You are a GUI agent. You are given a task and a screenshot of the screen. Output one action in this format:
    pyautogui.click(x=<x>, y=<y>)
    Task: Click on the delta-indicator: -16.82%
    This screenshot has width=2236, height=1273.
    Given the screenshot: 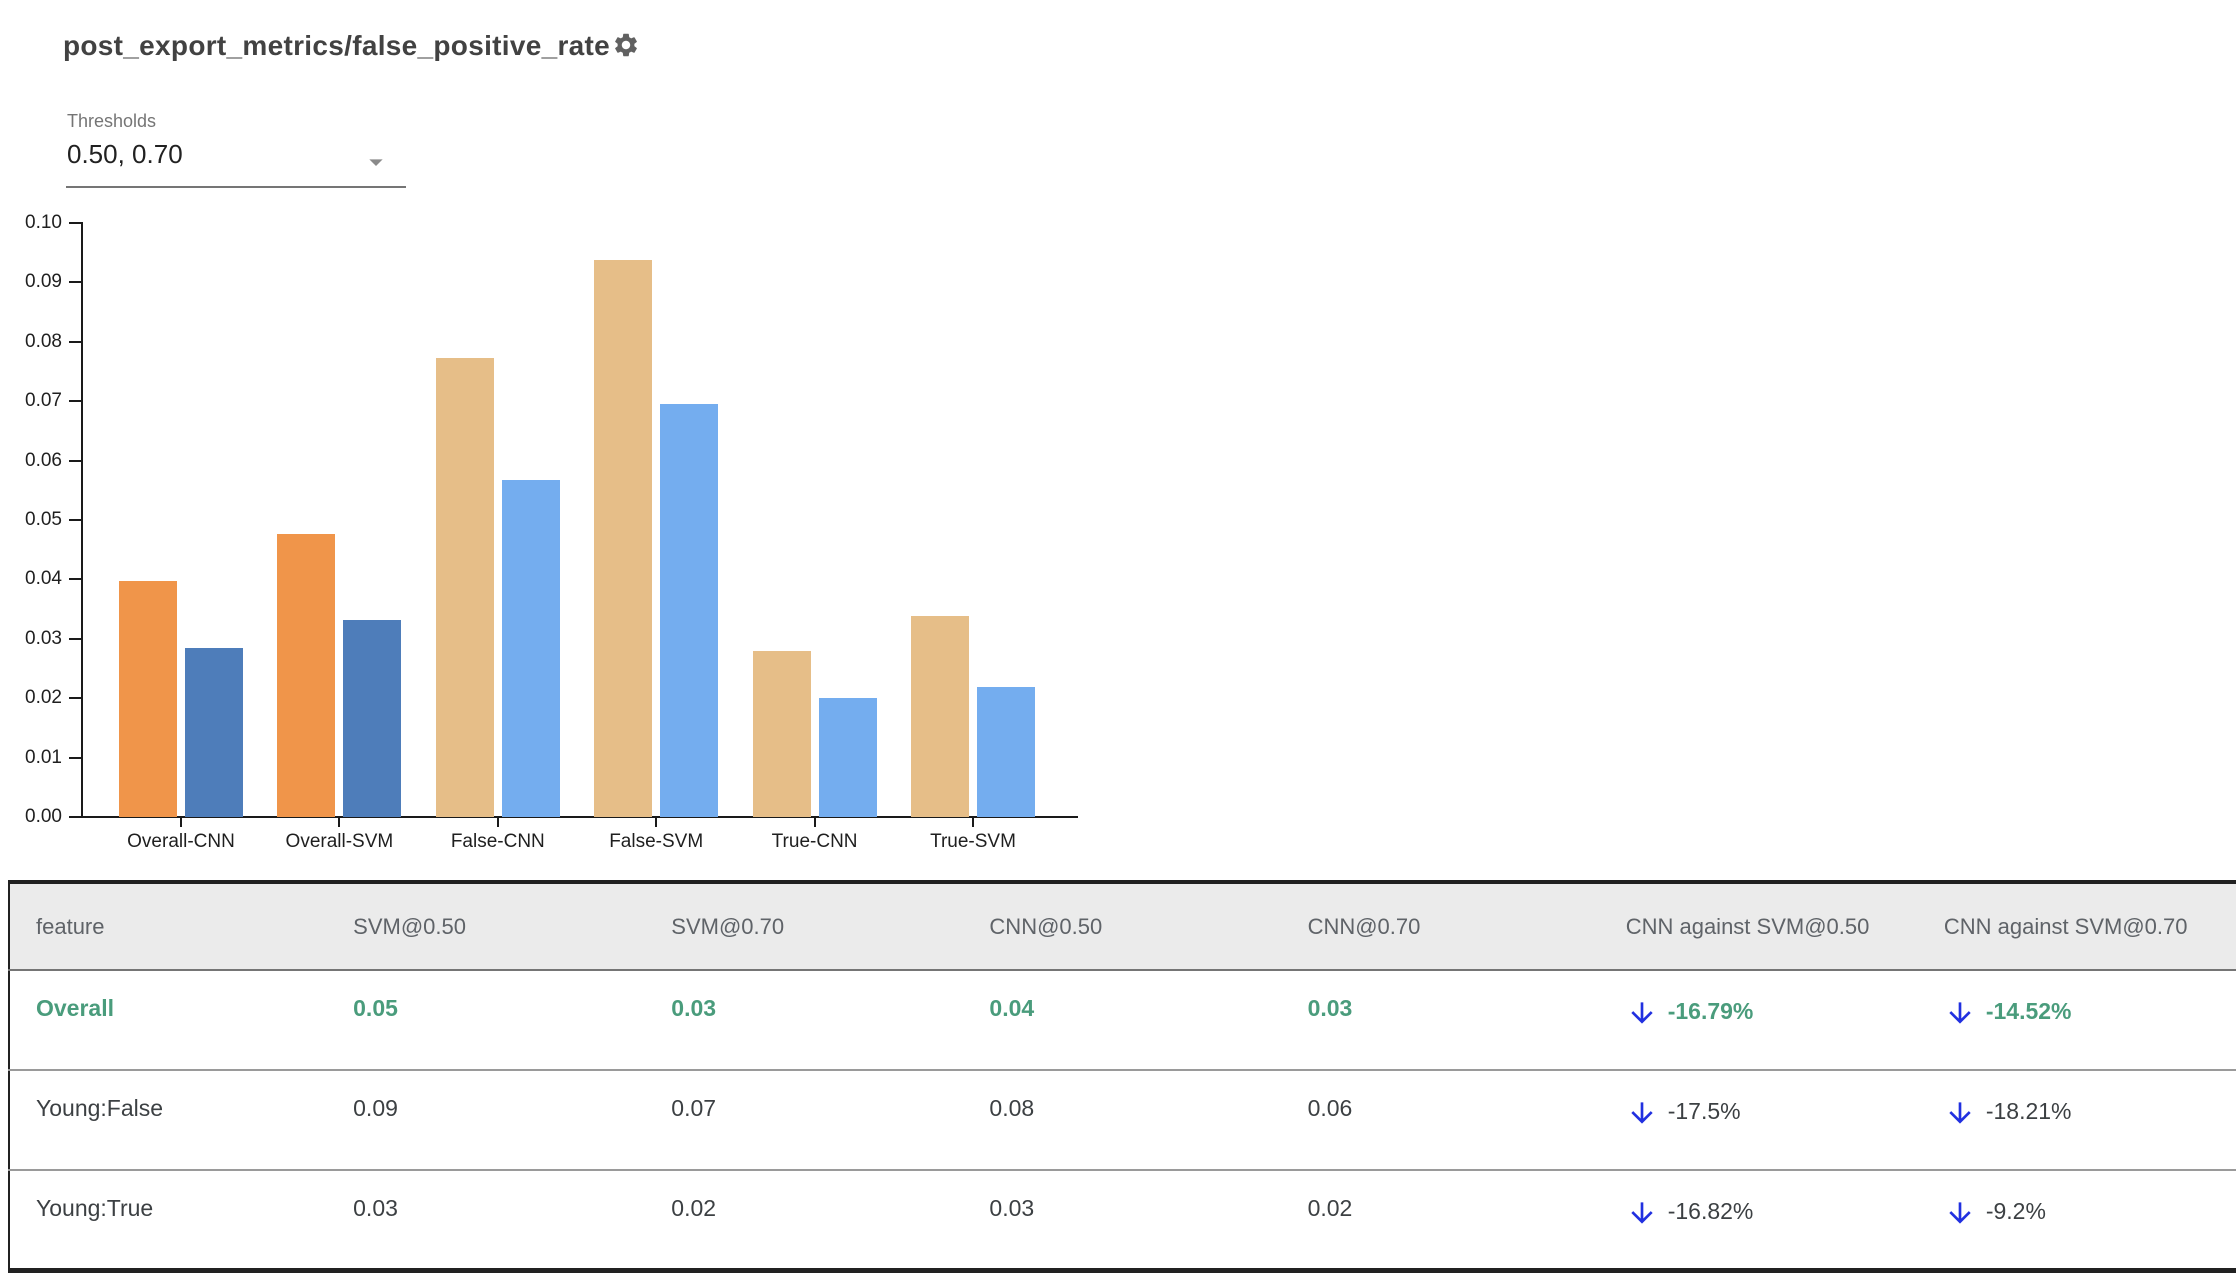 What is the action you would take?
    pyautogui.click(x=1767, y=1211)
    